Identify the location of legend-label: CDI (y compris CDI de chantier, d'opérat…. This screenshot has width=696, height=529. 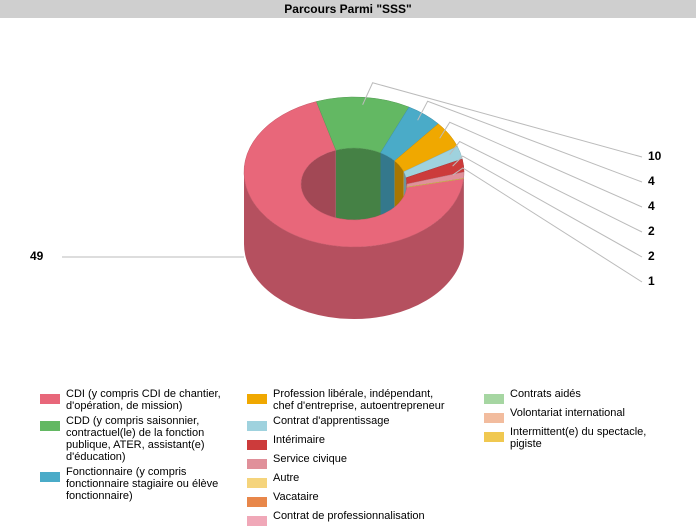
(157, 400).